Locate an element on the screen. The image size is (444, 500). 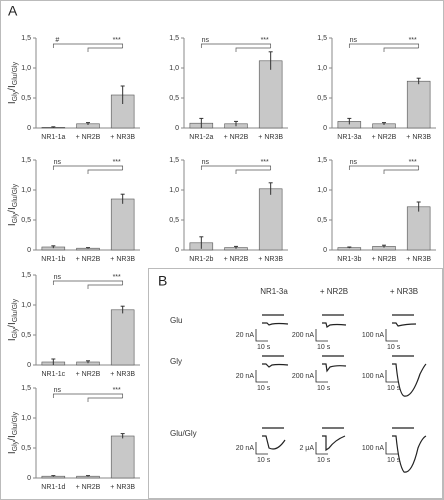
row-label: Glu/Gly is located at coordinates (183, 433).